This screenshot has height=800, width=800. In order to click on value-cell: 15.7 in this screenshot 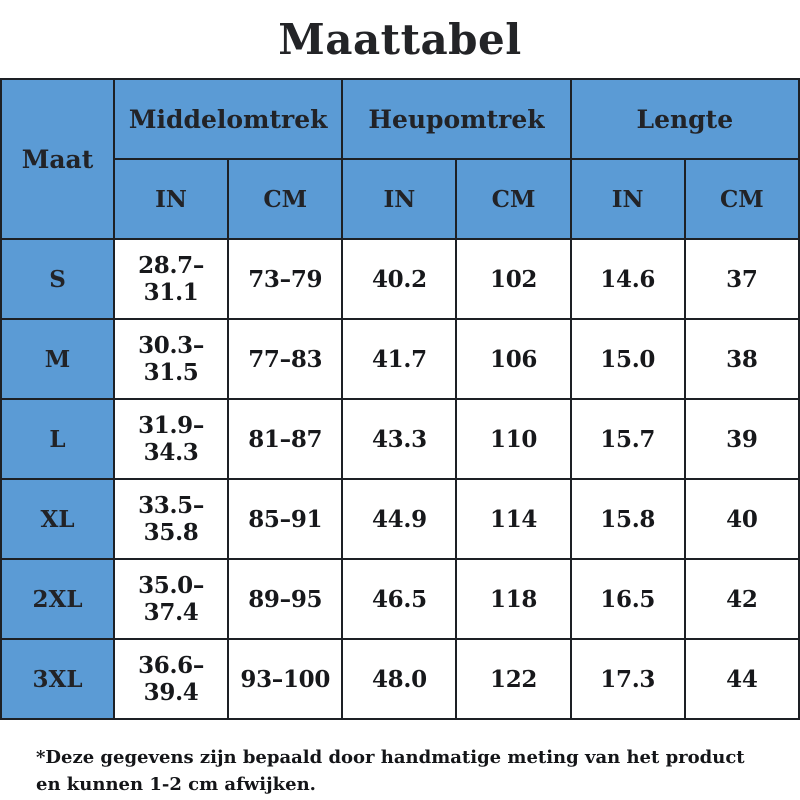, I will do `click(627, 439)`.